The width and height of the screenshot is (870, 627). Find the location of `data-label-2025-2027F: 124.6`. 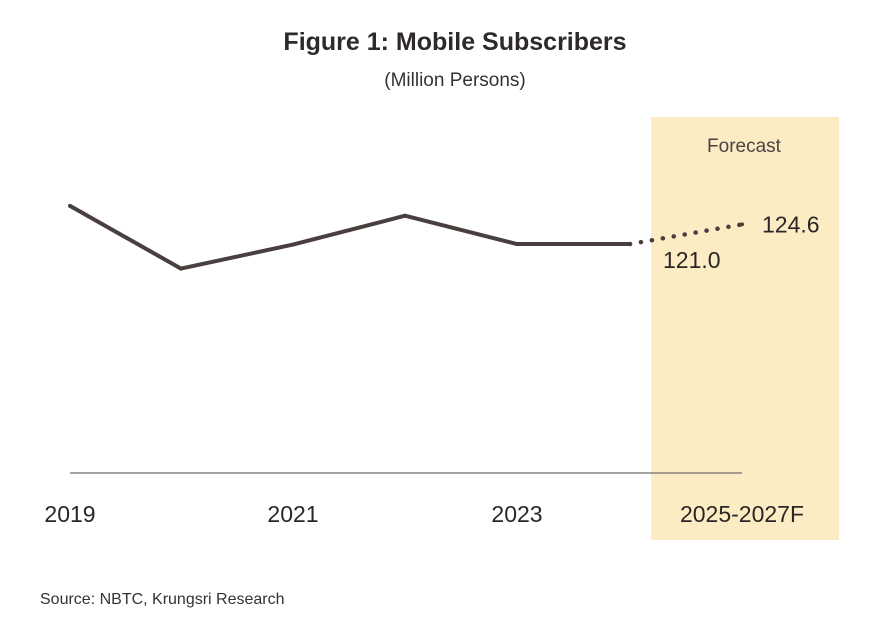

data-label-2025-2027F: 124.6 is located at coordinates (791, 224).